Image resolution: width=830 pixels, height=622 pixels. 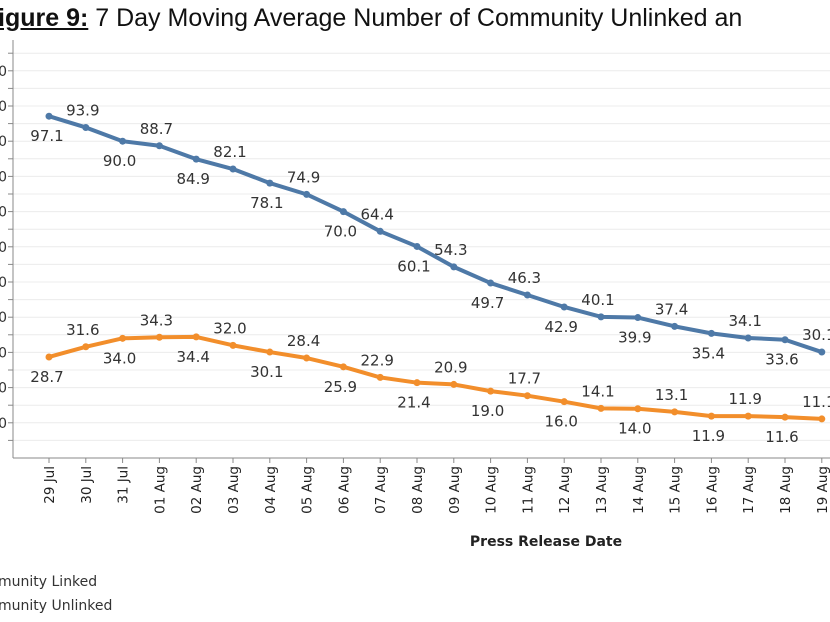 What do you see at coordinates (3, 389) in the screenshot?
I see `y-tick-label: 20` at bounding box center [3, 389].